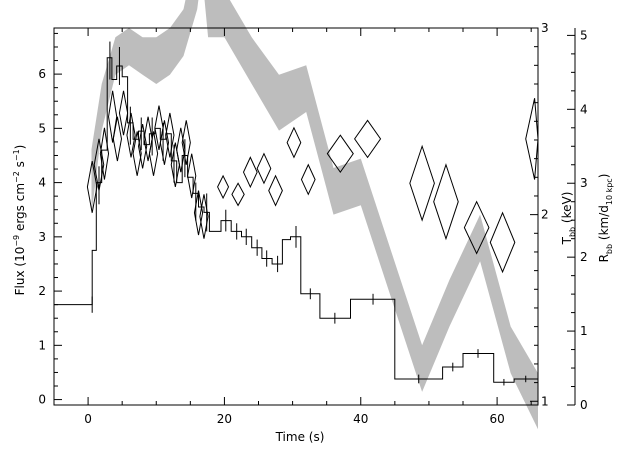 Image resolution: width=640 pixels, height=462 pixels. What do you see at coordinates (496, 419) in the screenshot?
I see `x-tick-label: 60` at bounding box center [496, 419].